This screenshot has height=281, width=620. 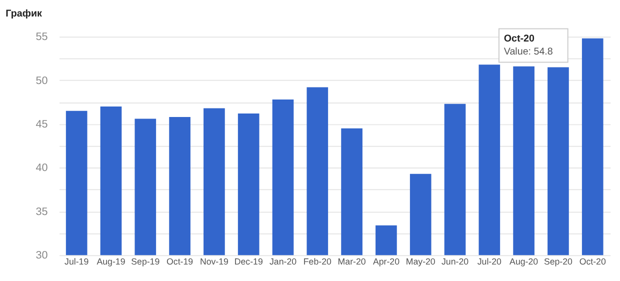 What do you see at coordinates (42, 124) in the screenshot?
I see `y-tick-label: 45` at bounding box center [42, 124].